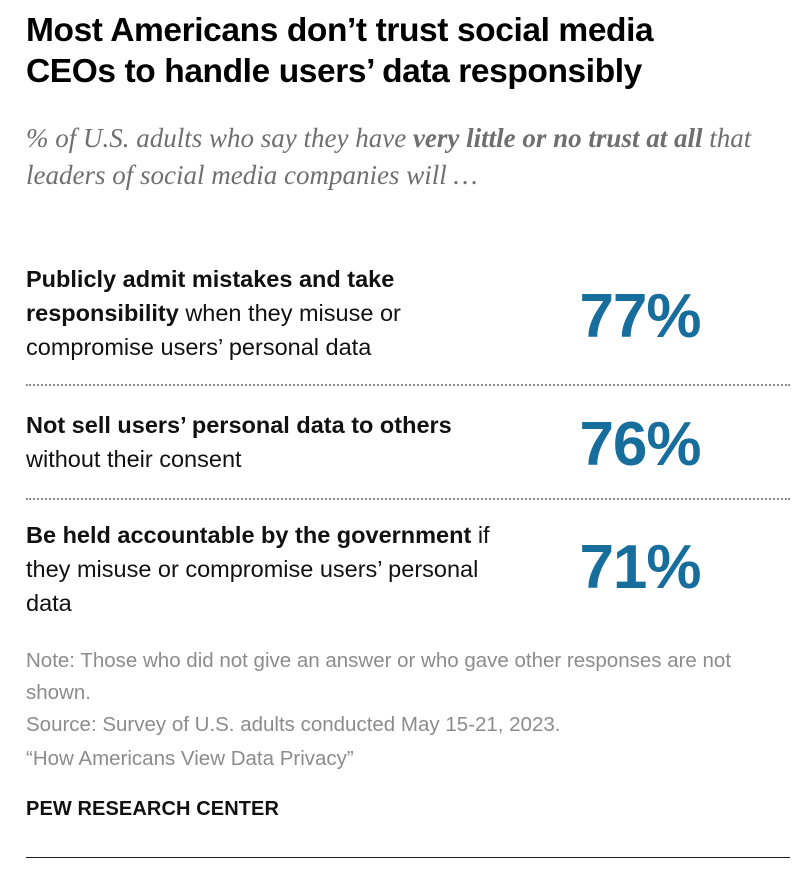  What do you see at coordinates (340, 30) in the screenshot?
I see `chart-title-line-1: Most Americans don’t trust social media` at bounding box center [340, 30].